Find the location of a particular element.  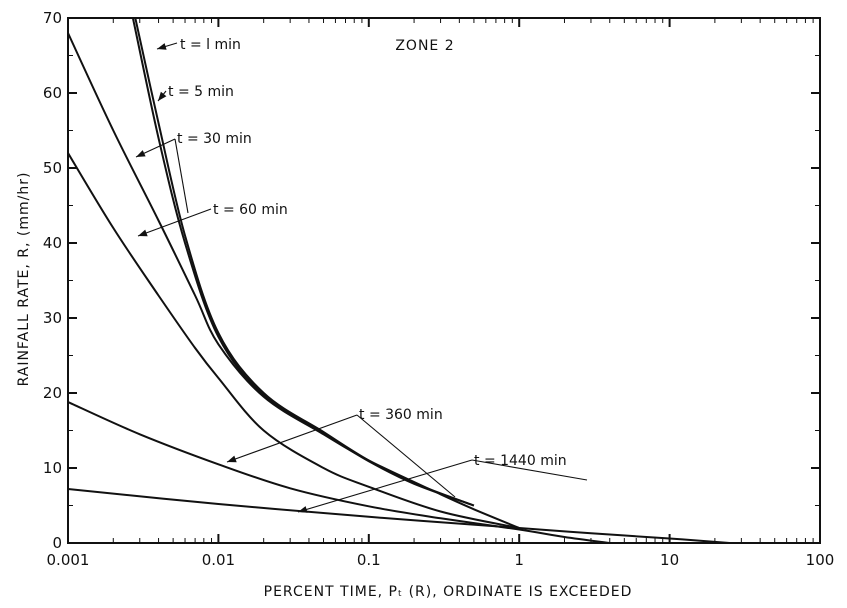

annotation-label: t = 1440 min is located at coordinates (520, 461).